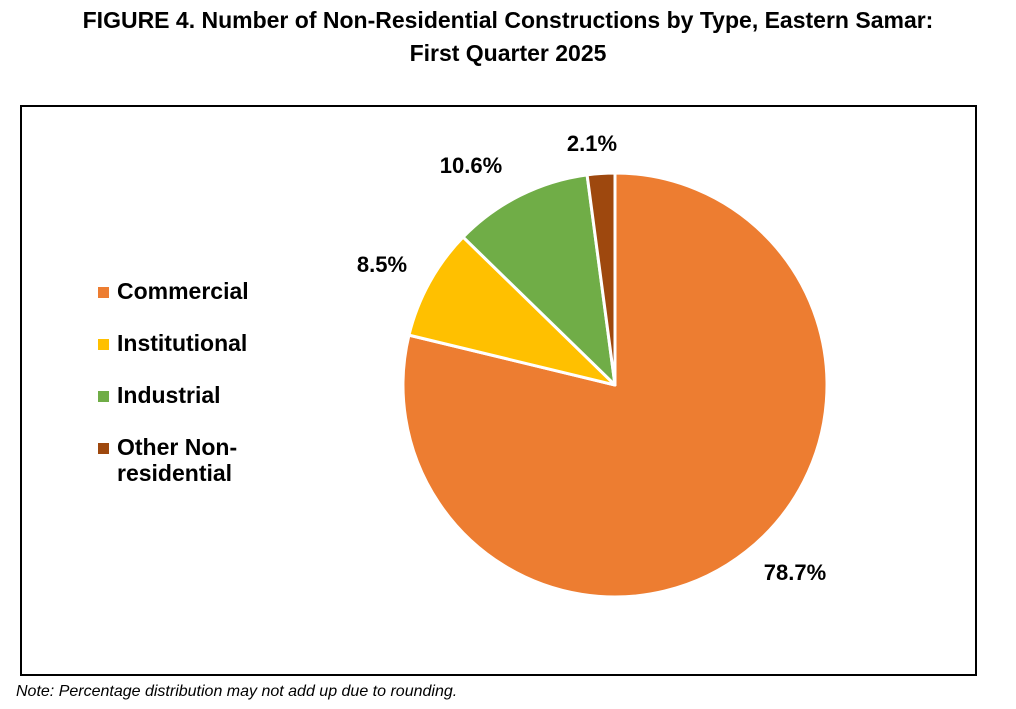 This screenshot has height=709, width=1016. Describe the element at coordinates (177, 447) in the screenshot. I see `legend-label-line: Other Non-` at that location.